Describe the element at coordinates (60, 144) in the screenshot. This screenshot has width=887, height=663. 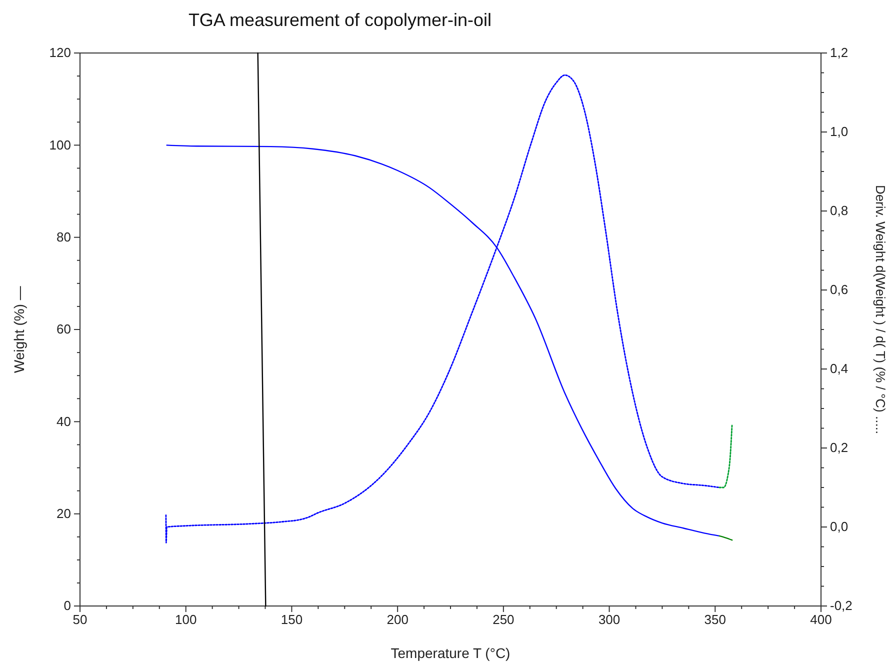
I see `y-tick-label: 100` at that location.